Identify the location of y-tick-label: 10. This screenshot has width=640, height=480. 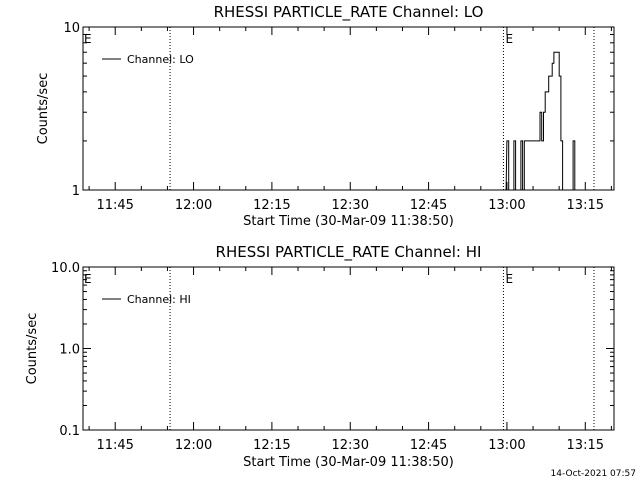
(71, 28).